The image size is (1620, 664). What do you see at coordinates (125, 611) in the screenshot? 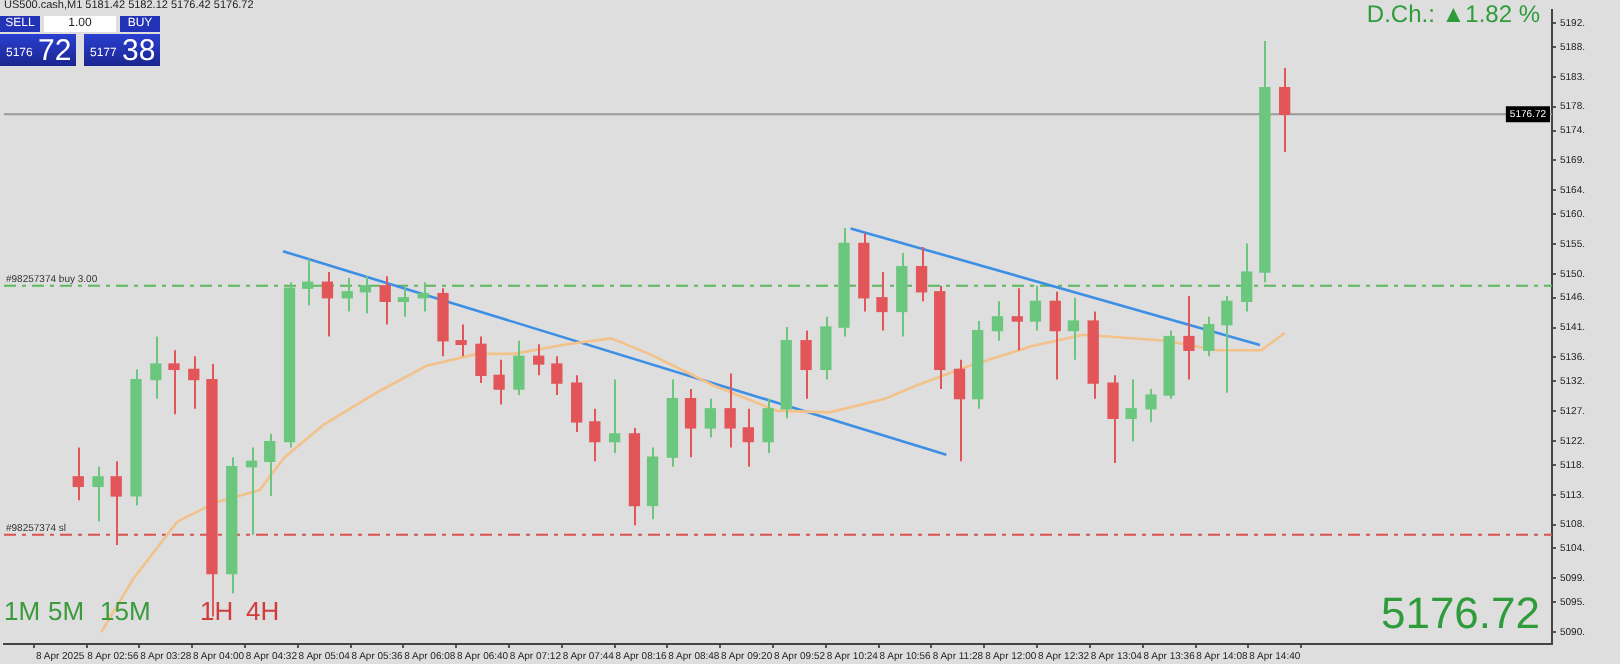
I see `annotation: 15M` at bounding box center [125, 611].